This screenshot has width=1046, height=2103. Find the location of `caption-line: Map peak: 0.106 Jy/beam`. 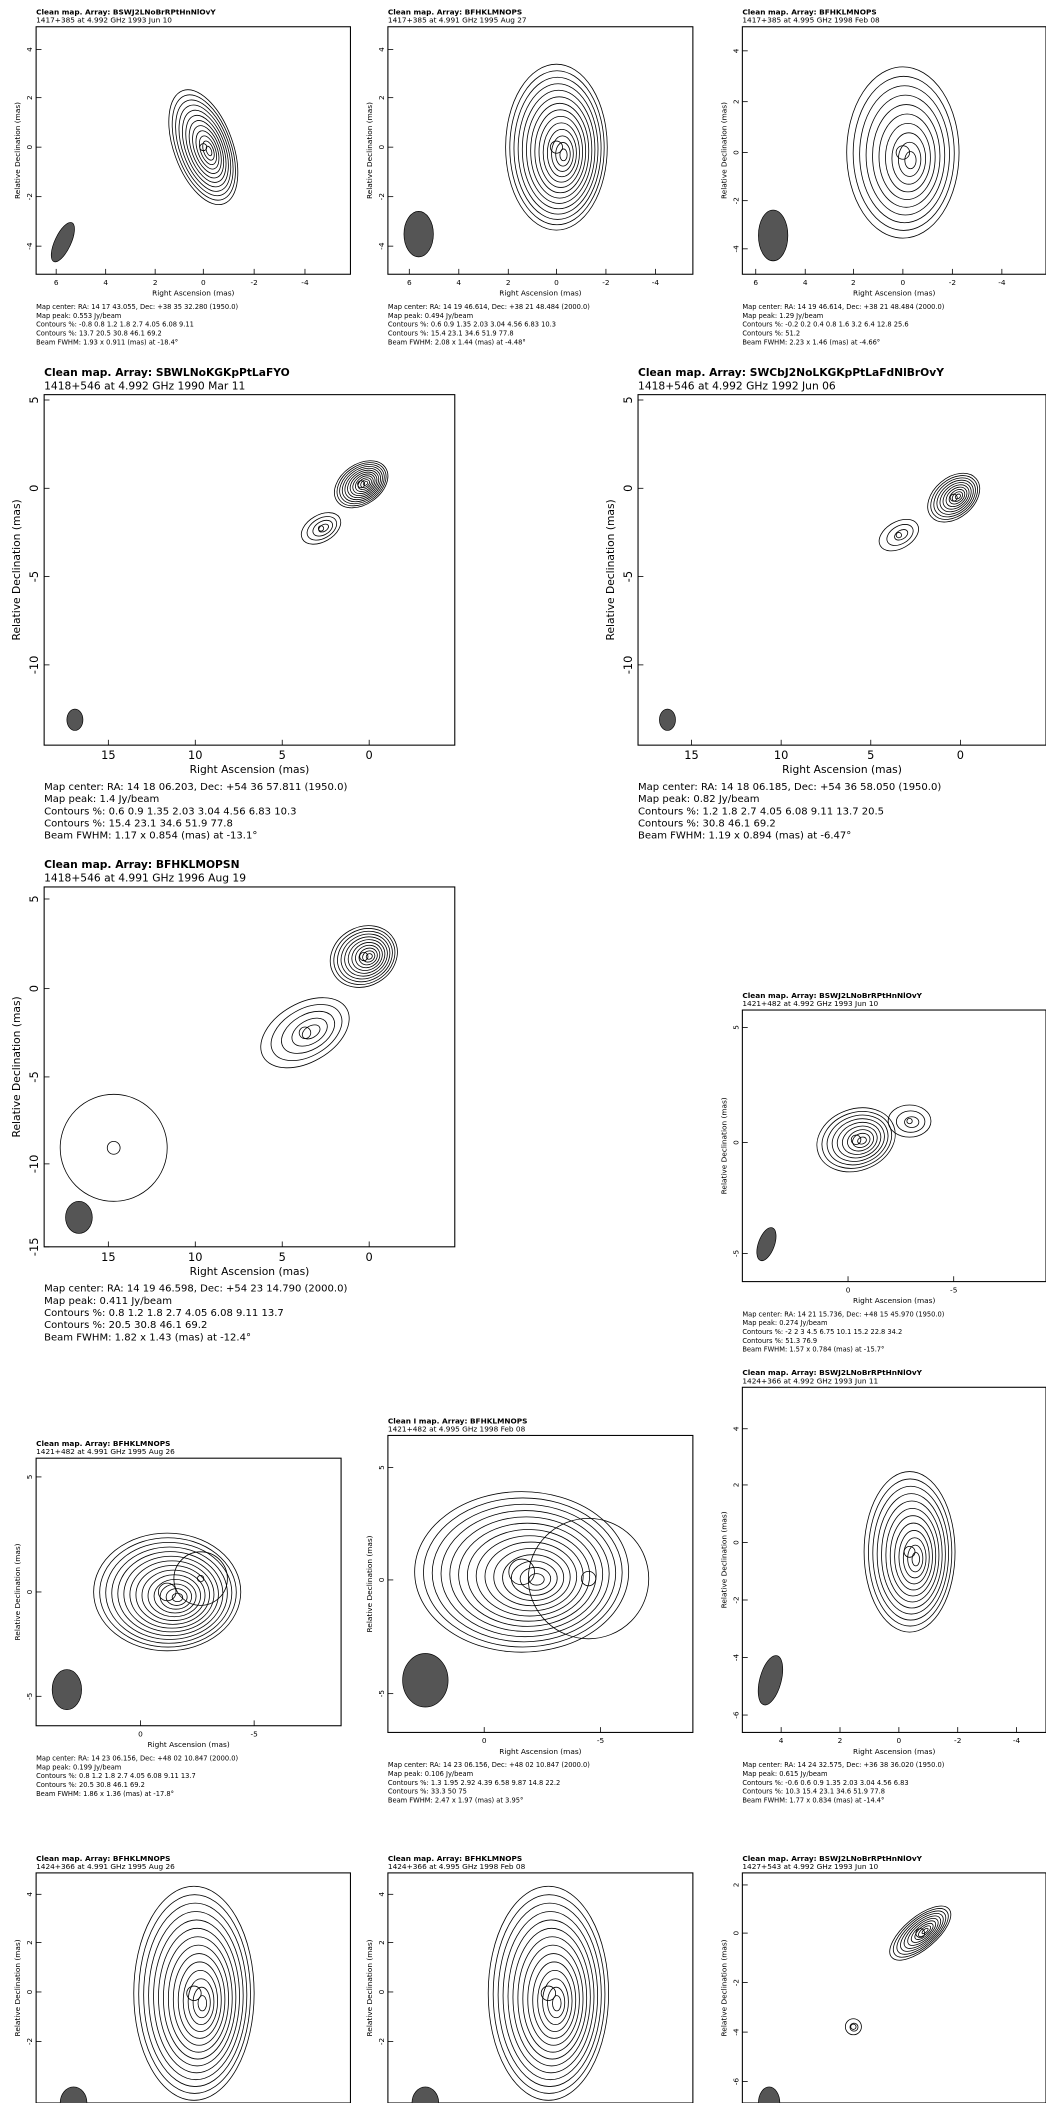

caption-line: Map peak: 0.106 Jy/beam is located at coordinates (430, 1774).